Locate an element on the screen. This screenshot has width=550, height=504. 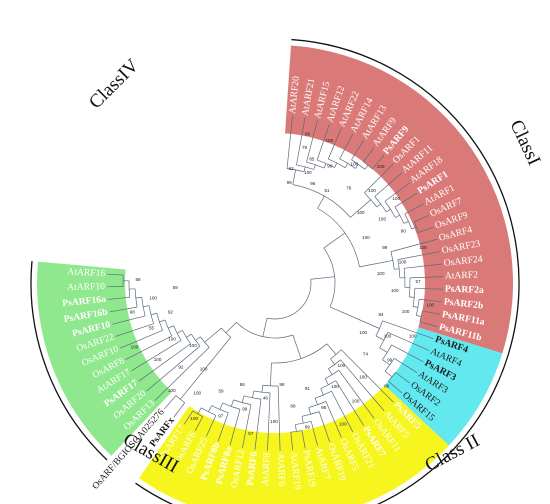
bootstrap-value: 85 is located at coordinates (312, 158).